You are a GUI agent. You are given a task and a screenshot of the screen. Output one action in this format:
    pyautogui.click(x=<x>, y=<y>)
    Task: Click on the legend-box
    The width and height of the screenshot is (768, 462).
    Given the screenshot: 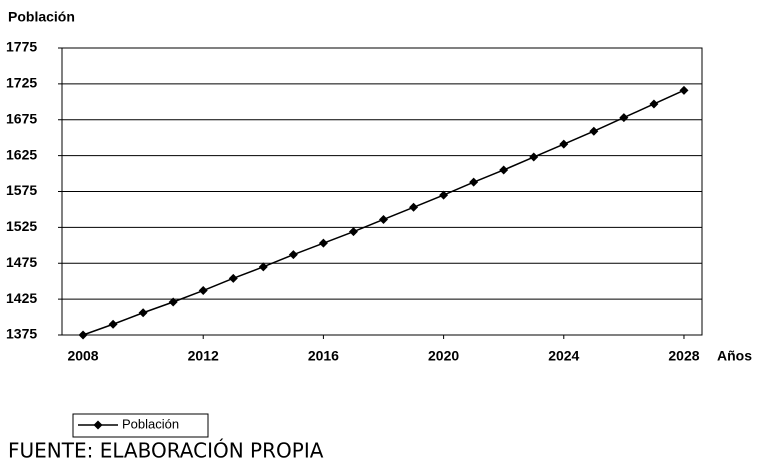 What is the action you would take?
    pyautogui.click(x=140, y=425)
    